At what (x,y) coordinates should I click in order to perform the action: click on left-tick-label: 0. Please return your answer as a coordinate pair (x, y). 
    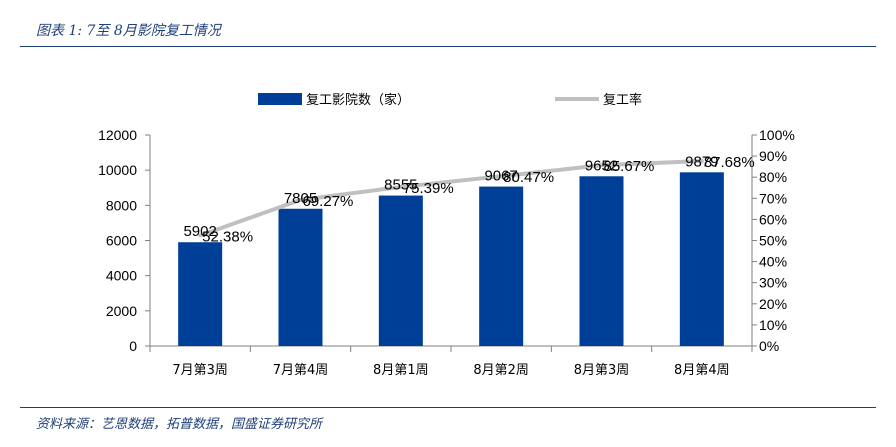
    Looking at the image, I should click on (133, 346).